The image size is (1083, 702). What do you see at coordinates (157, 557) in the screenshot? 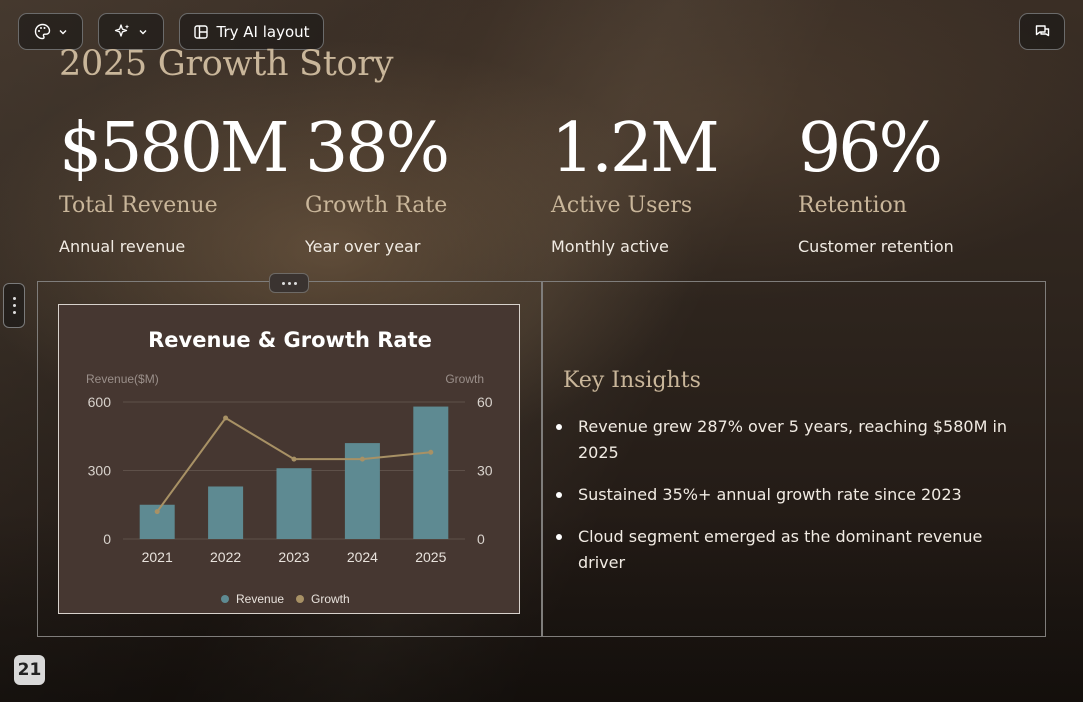
I see `x-tick-label: 2021` at bounding box center [157, 557].